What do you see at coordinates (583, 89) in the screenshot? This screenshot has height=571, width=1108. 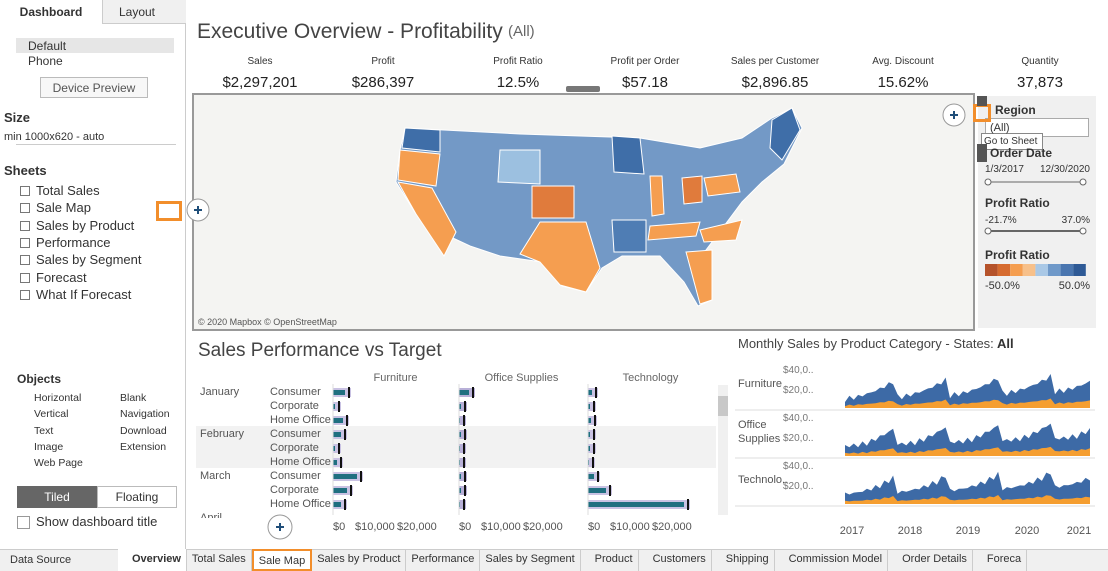 I see `drag-handle` at bounding box center [583, 89].